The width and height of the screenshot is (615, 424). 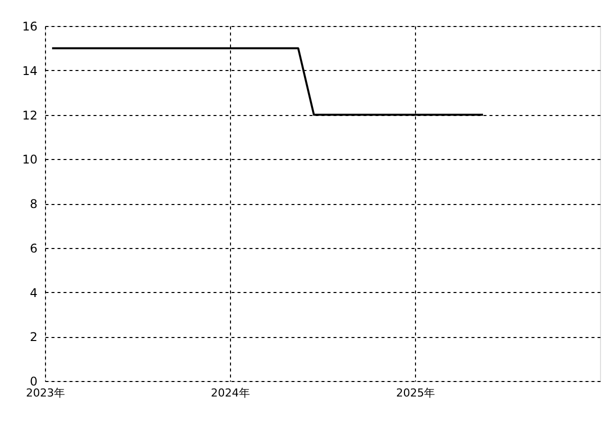 What do you see at coordinates (34, 337) in the screenshot?
I see `y-tick-label: 2` at bounding box center [34, 337].